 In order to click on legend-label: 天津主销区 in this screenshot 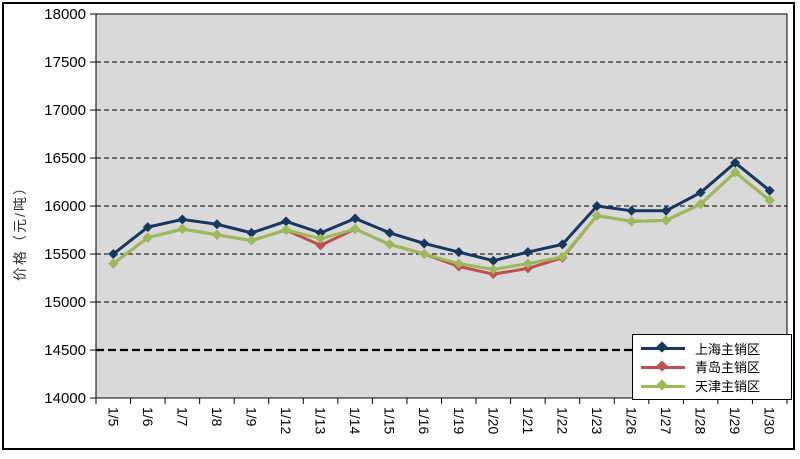, I will do `click(728, 387)`.